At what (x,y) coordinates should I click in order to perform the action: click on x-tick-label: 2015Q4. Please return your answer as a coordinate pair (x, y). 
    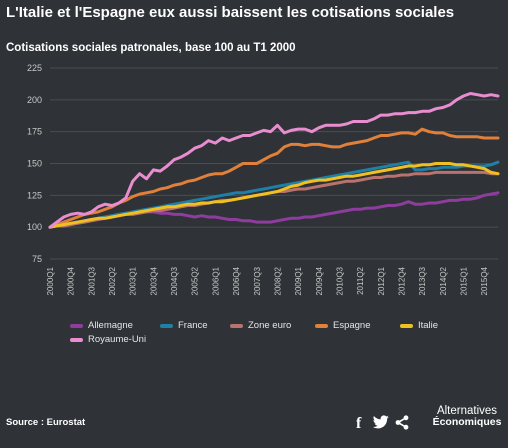
    Looking at the image, I should click on (484, 280).